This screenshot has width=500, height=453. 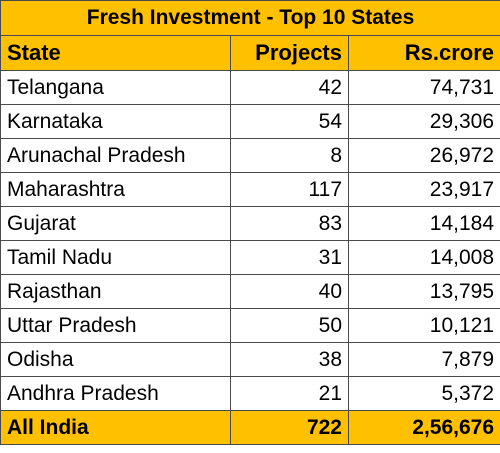 I want to click on table-title: Fresh Investment - Top 10 States, so click(x=250, y=18).